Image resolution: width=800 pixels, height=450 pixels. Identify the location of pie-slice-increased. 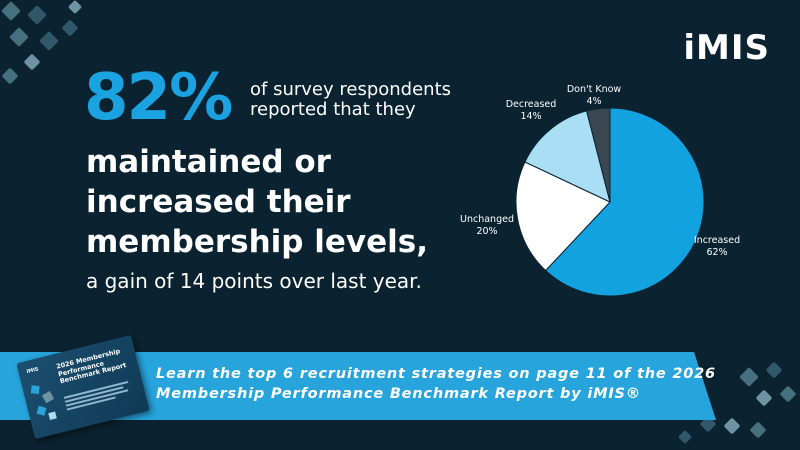
(624, 202).